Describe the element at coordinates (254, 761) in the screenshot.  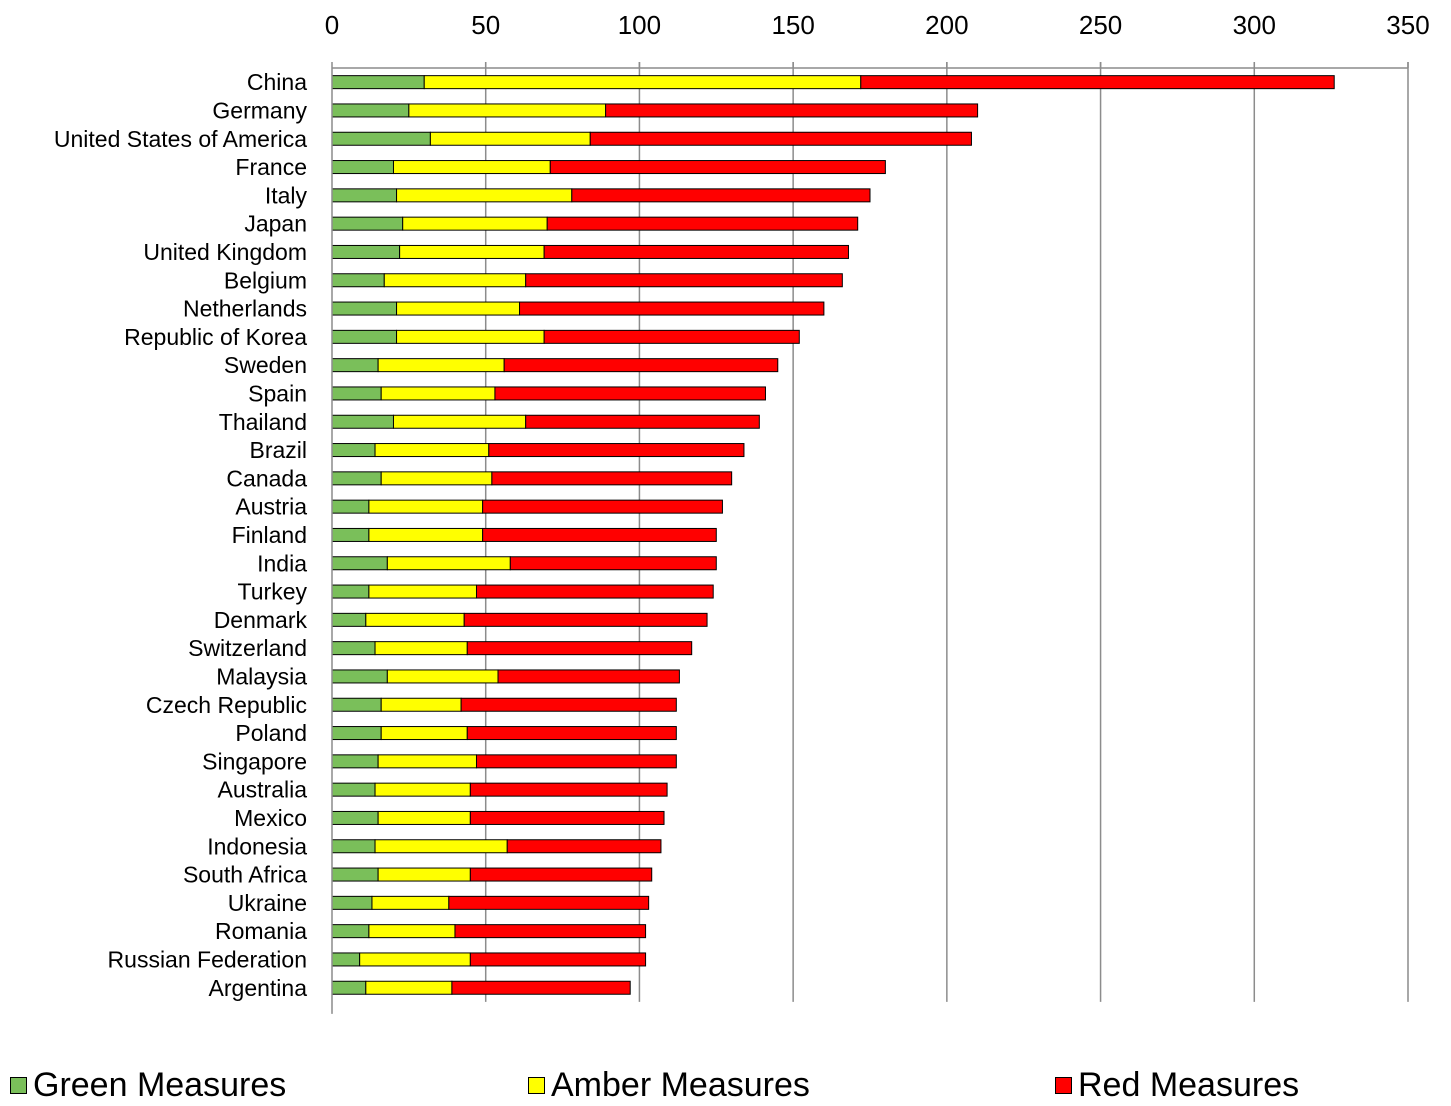
I see `y-category-label: Singapore` at that location.